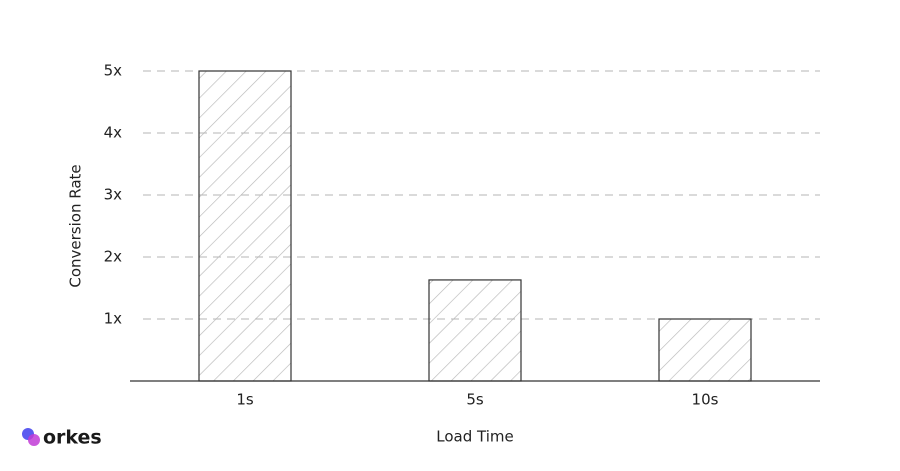 The width and height of the screenshot is (900, 471). What do you see at coordinates (475, 400) in the screenshot?
I see `x-tick-label: 5s` at bounding box center [475, 400].